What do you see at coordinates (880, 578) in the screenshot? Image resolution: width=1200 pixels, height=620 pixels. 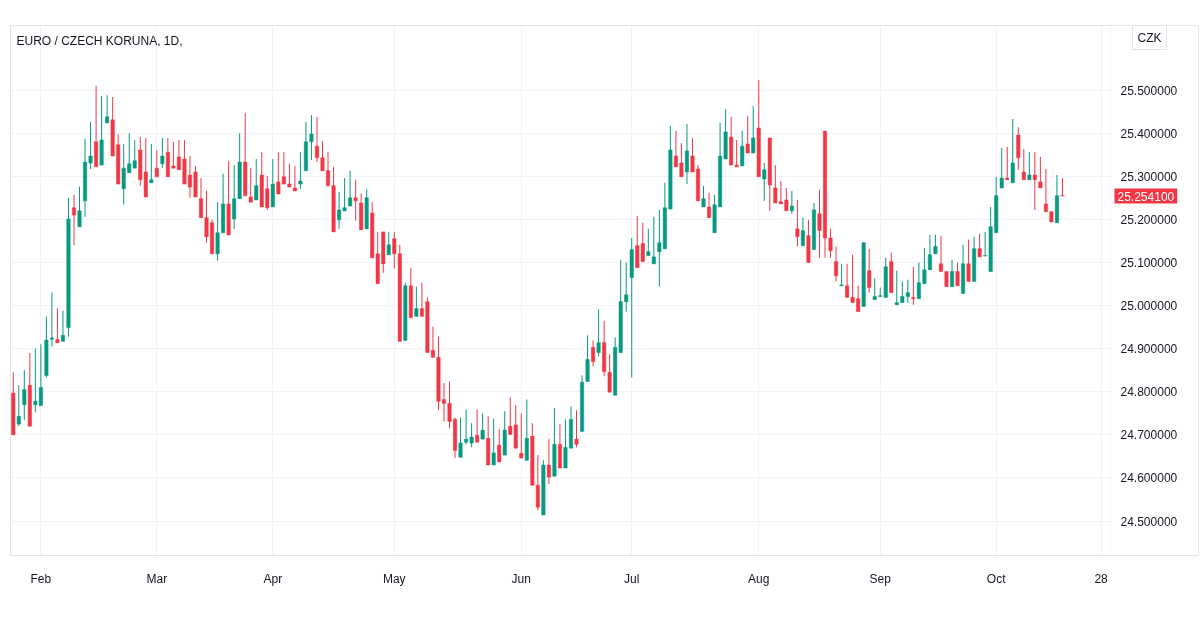 I see `x-tick-label: Sep` at bounding box center [880, 578].